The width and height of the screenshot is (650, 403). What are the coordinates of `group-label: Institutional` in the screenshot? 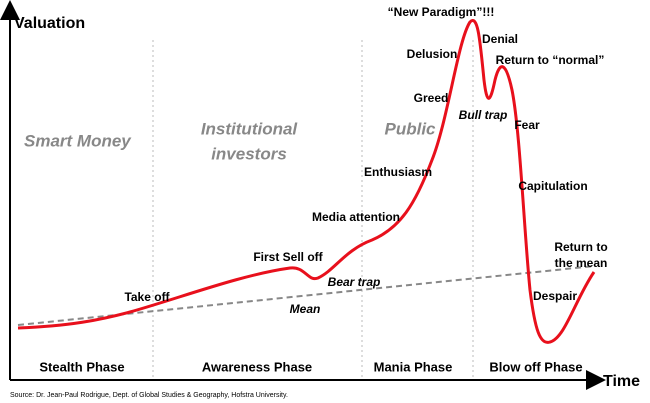 It's located at (250, 128).